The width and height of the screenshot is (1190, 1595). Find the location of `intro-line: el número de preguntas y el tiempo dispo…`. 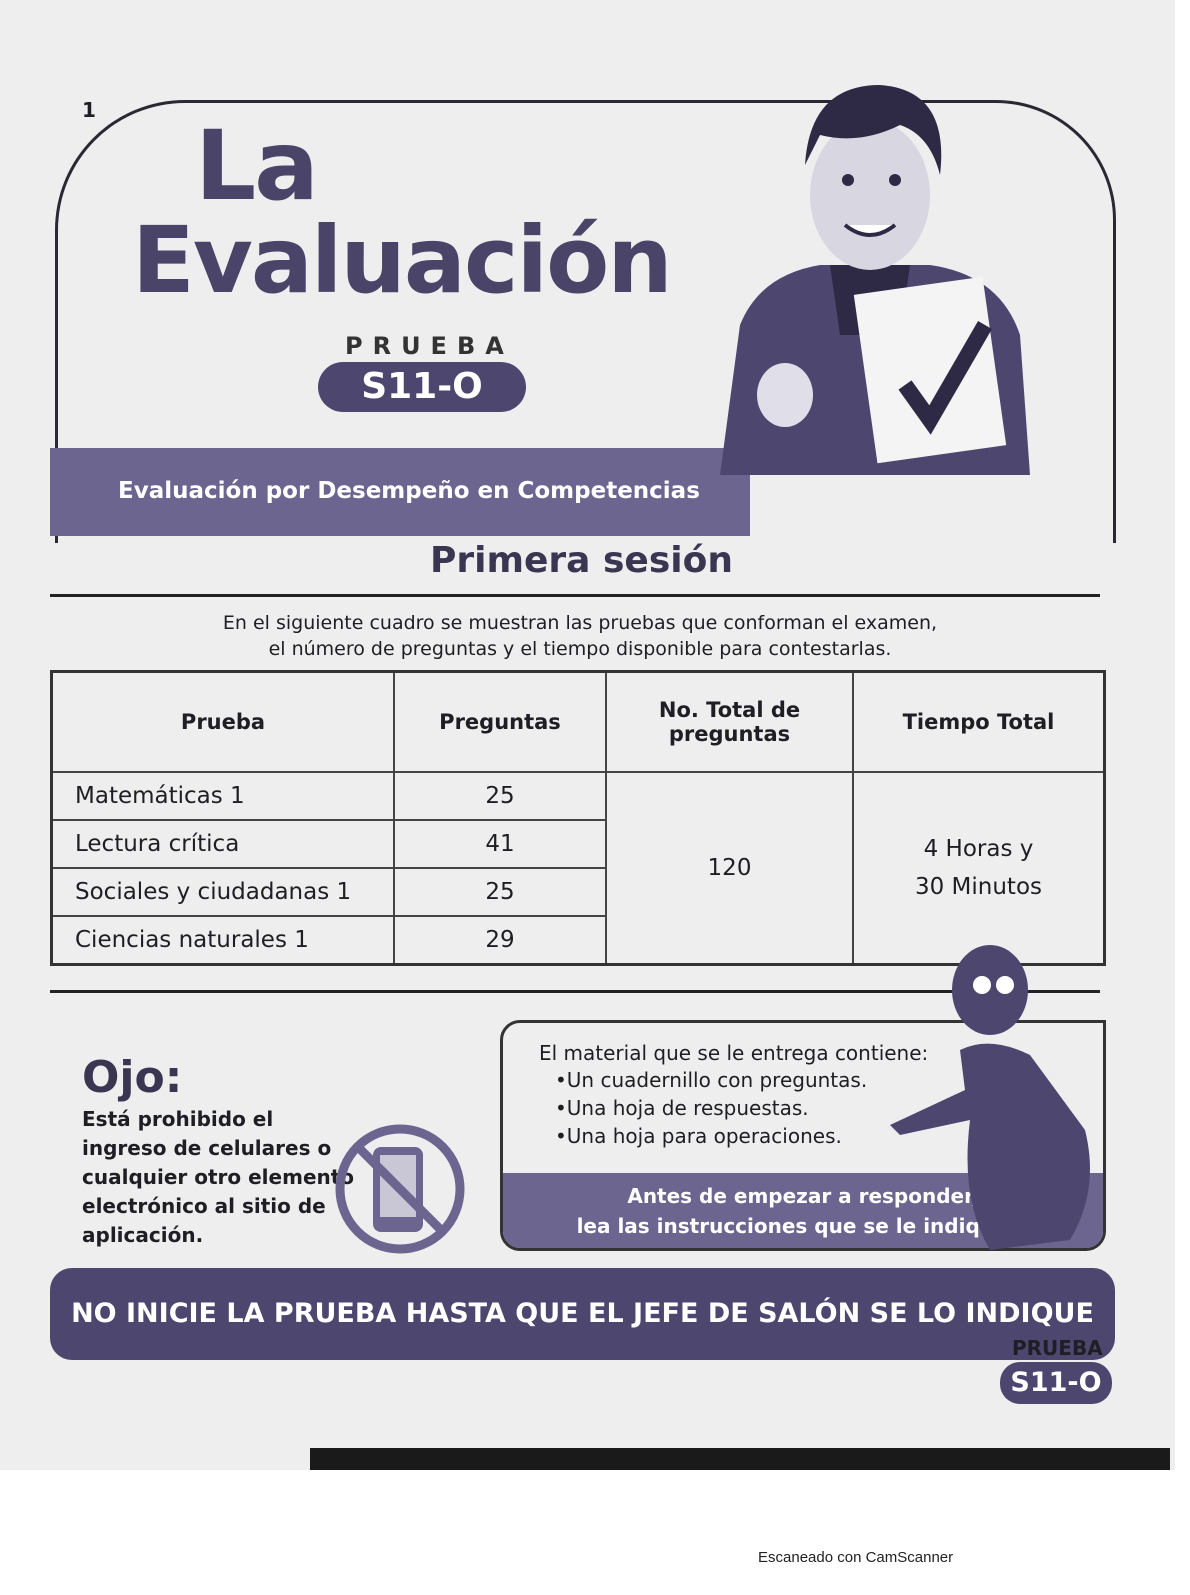

intro-line: el número de preguntas y el tiempo dispo… is located at coordinates (580, 649).